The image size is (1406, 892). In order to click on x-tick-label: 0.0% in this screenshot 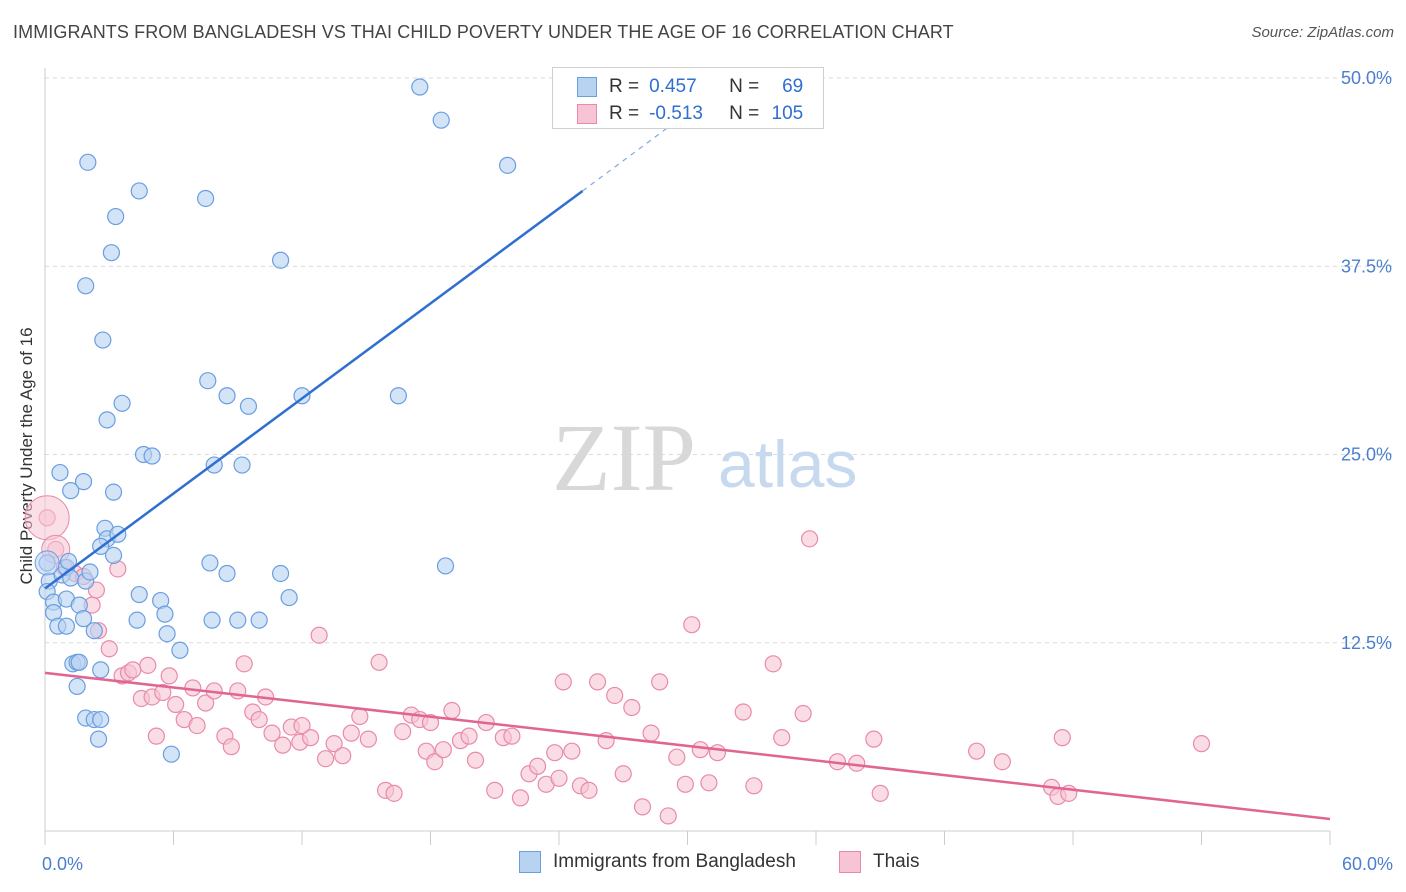, I will do `click(62, 864)`.